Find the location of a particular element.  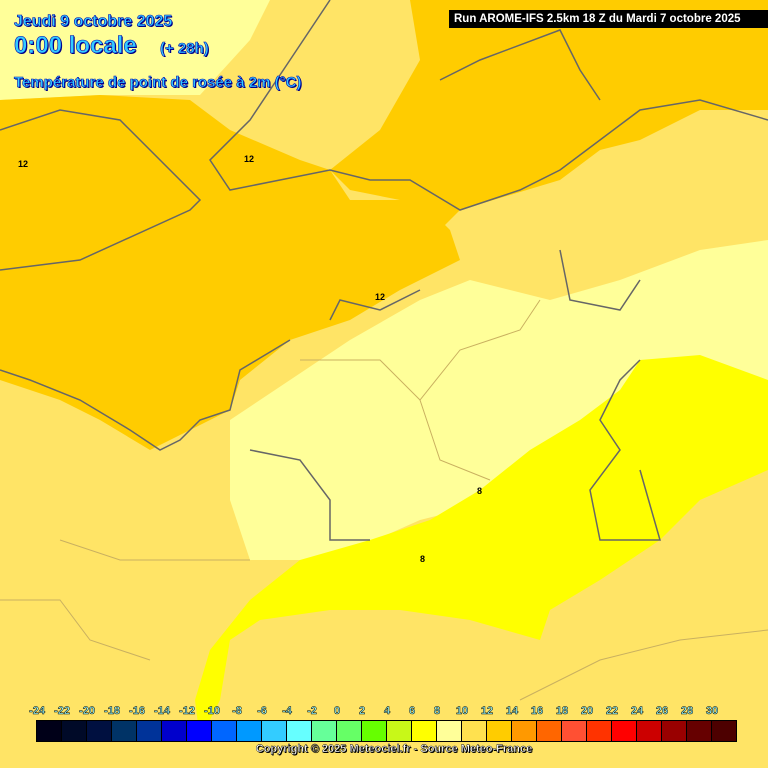

legend-label: 4 is located at coordinates (387, 711).